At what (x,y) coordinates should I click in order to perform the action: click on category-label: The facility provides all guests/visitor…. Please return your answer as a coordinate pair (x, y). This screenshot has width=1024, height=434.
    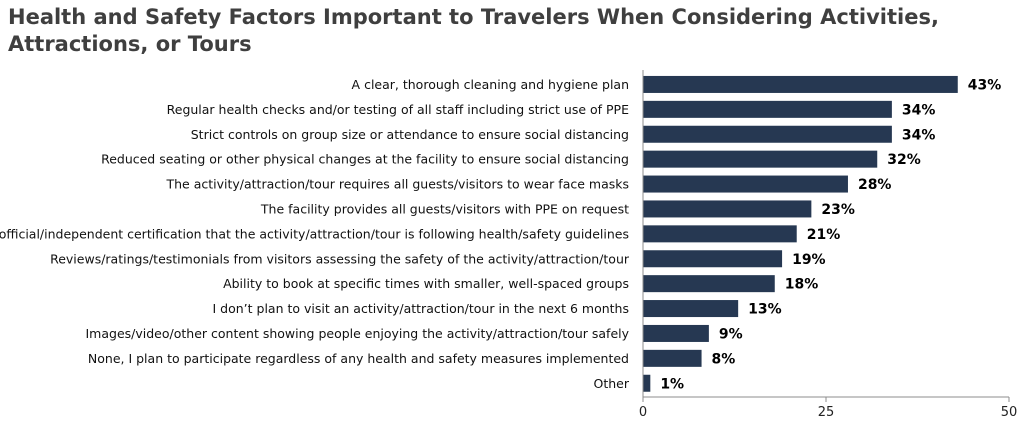
    Looking at the image, I should click on (444, 208).